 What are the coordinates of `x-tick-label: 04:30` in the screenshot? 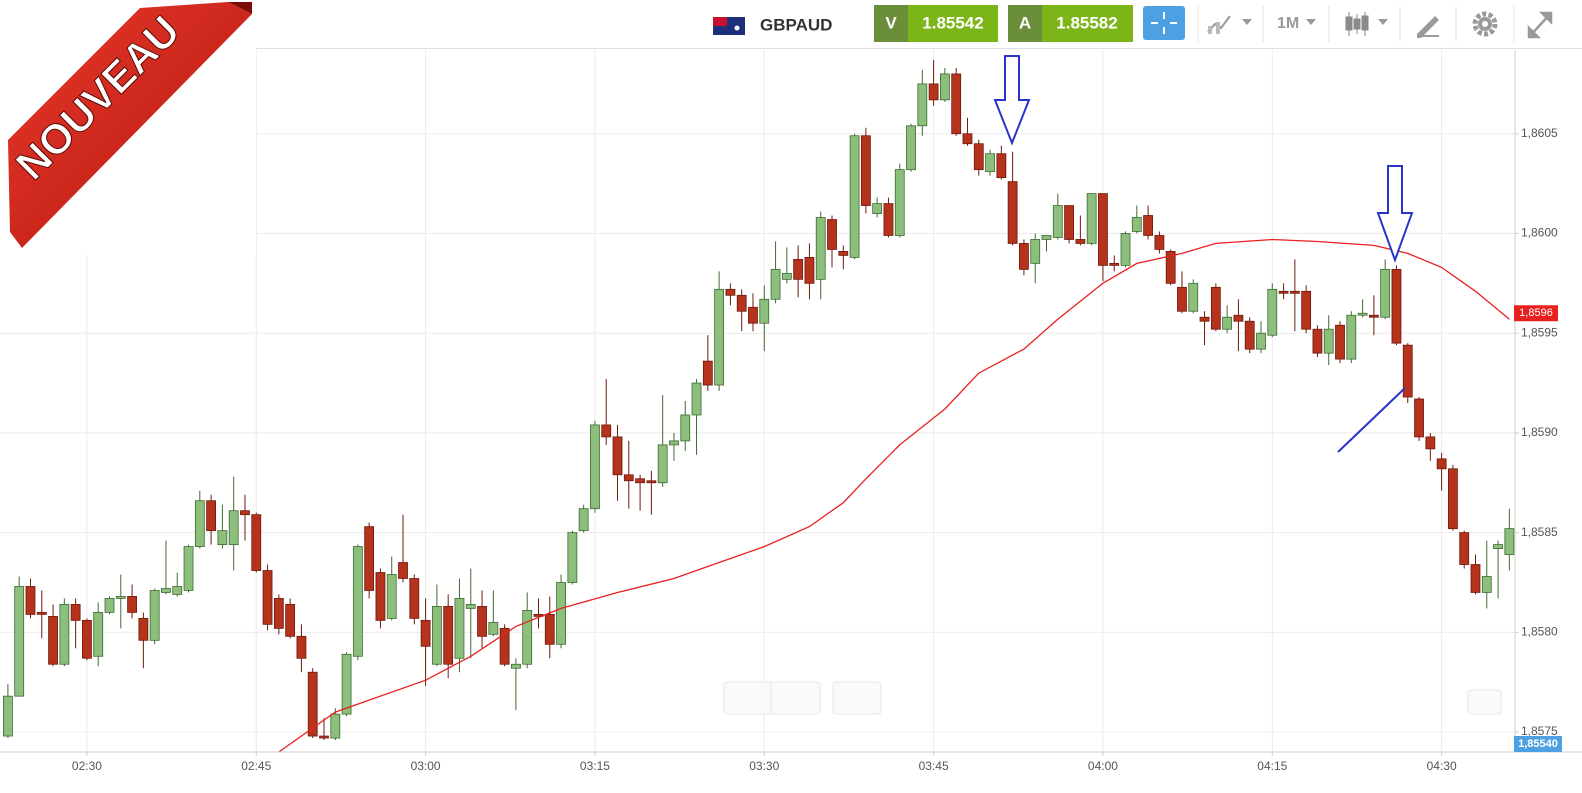 It's located at (1442, 766).